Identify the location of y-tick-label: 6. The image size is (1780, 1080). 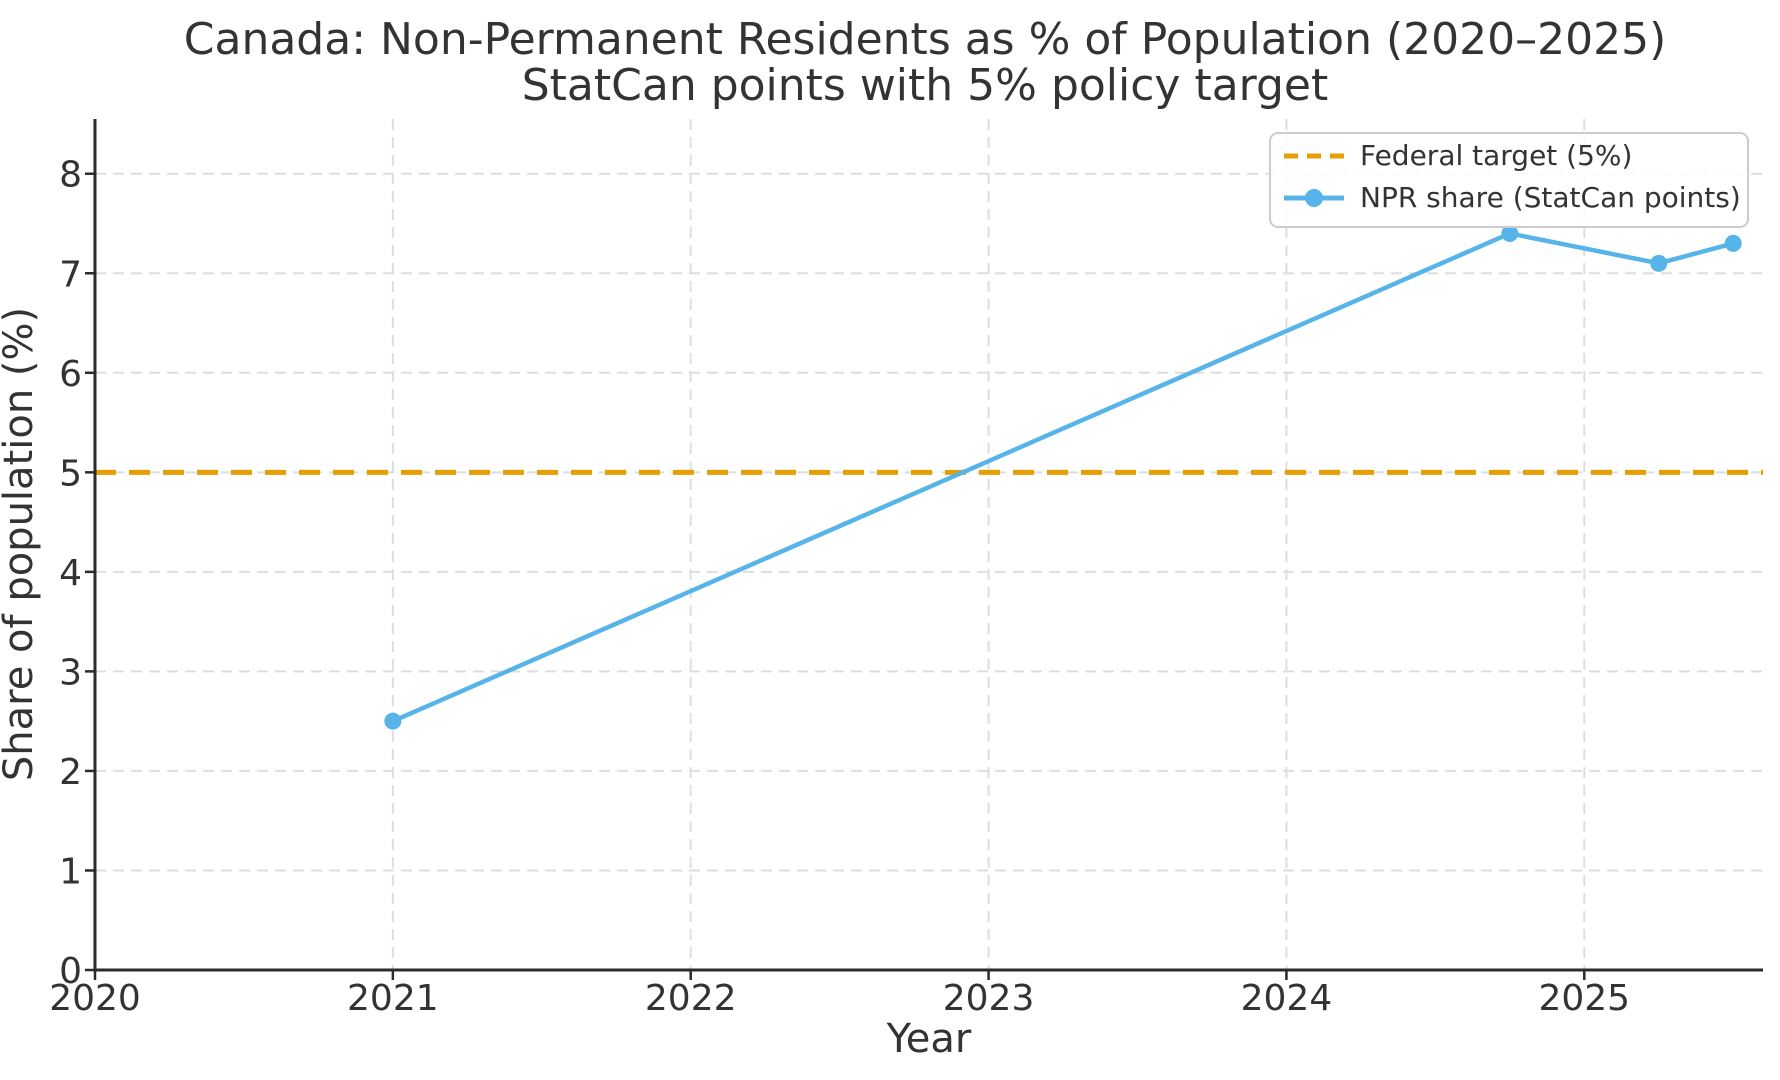
(70, 374).